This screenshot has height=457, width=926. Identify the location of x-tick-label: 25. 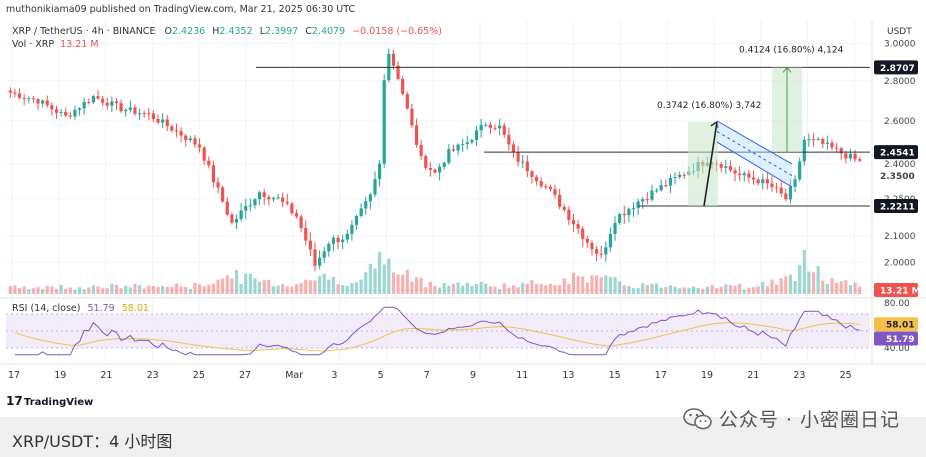
(199, 375).